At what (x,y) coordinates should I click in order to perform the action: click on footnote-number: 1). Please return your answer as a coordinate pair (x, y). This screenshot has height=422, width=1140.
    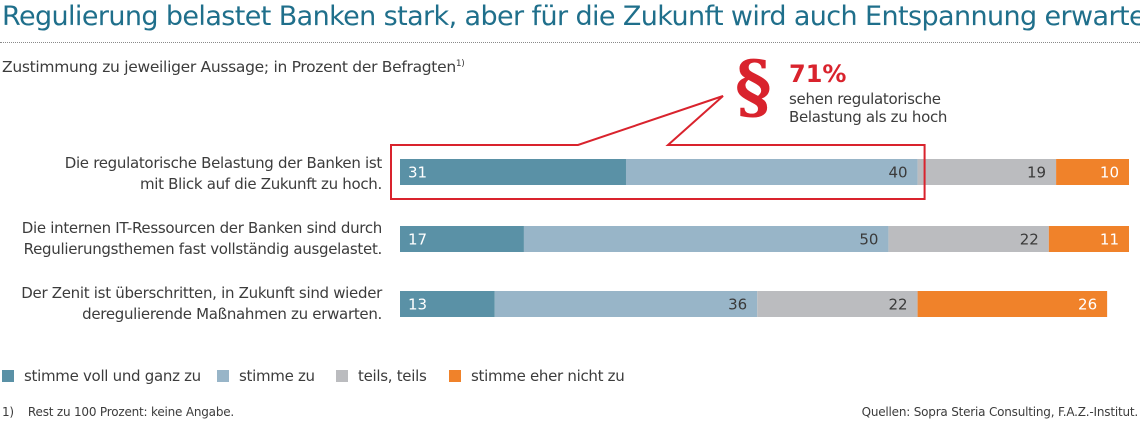
    Looking at the image, I should click on (8, 412).